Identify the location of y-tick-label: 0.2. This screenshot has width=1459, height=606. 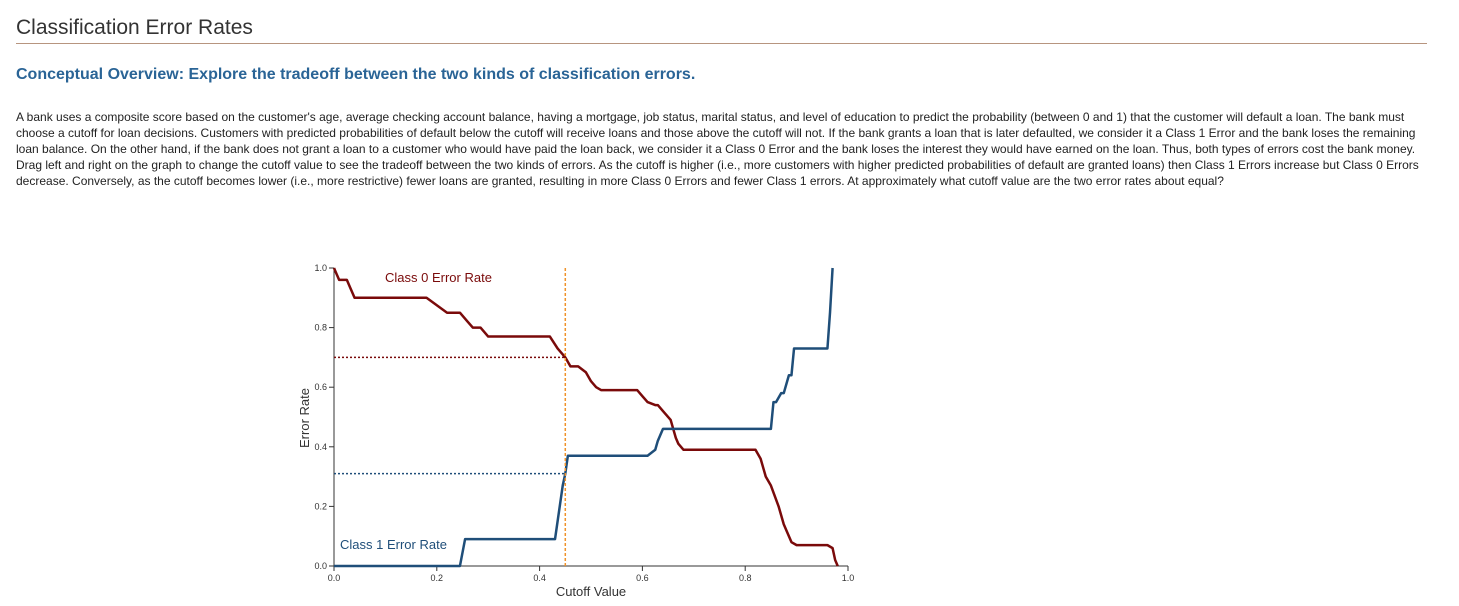
(320, 506).